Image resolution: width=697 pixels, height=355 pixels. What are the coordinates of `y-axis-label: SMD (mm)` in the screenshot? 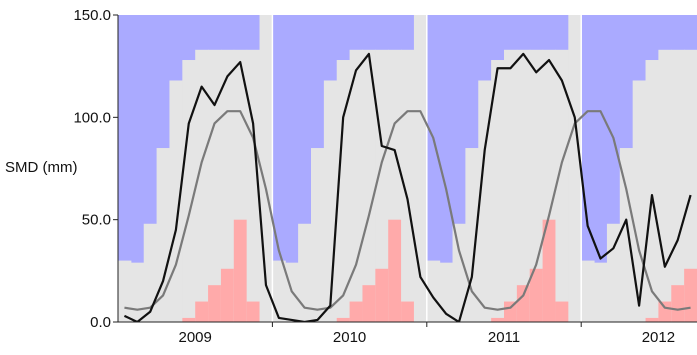 It's located at (41, 167).